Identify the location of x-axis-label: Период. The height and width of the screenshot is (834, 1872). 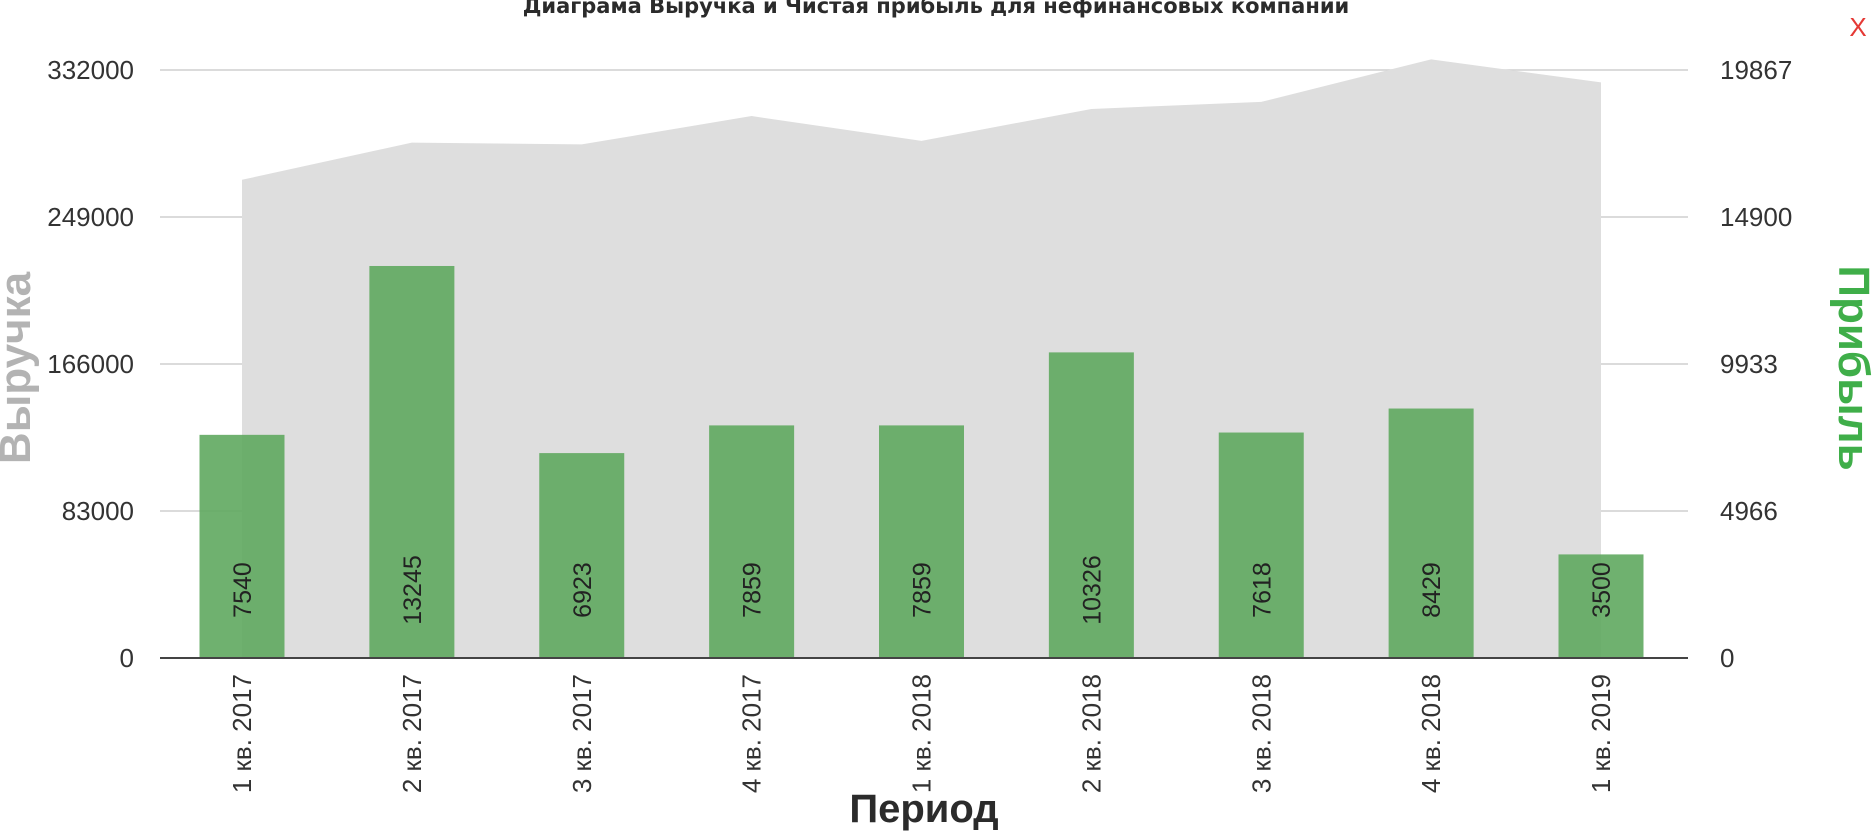
(923, 809).